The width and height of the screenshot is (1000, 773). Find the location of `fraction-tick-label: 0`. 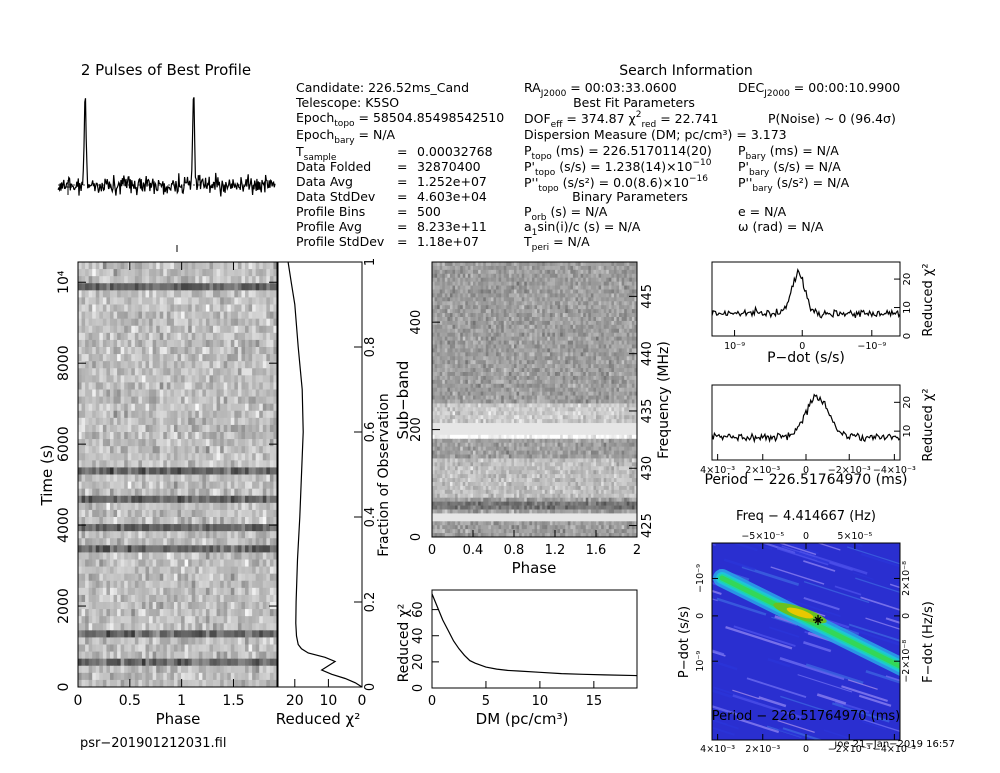

fraction-tick-label: 0 is located at coordinates (370, 687).